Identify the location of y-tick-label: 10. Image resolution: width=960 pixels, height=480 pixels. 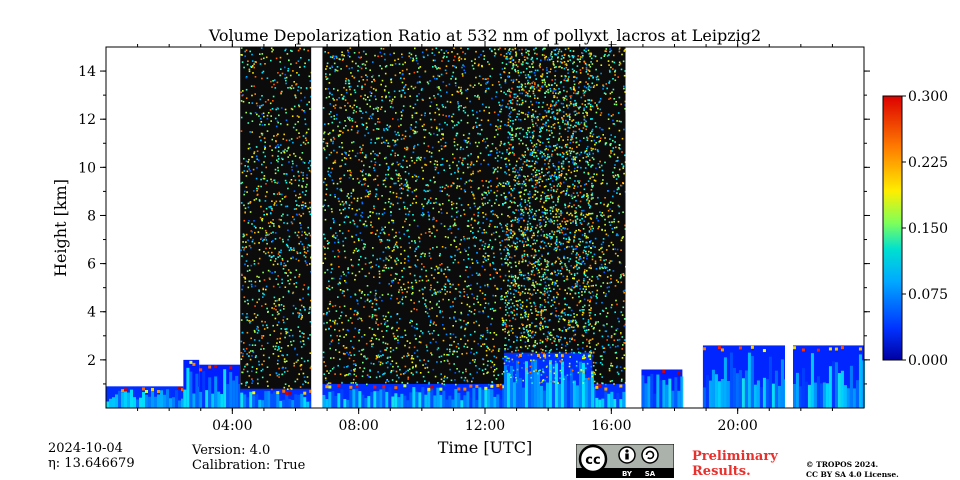
(87, 168).